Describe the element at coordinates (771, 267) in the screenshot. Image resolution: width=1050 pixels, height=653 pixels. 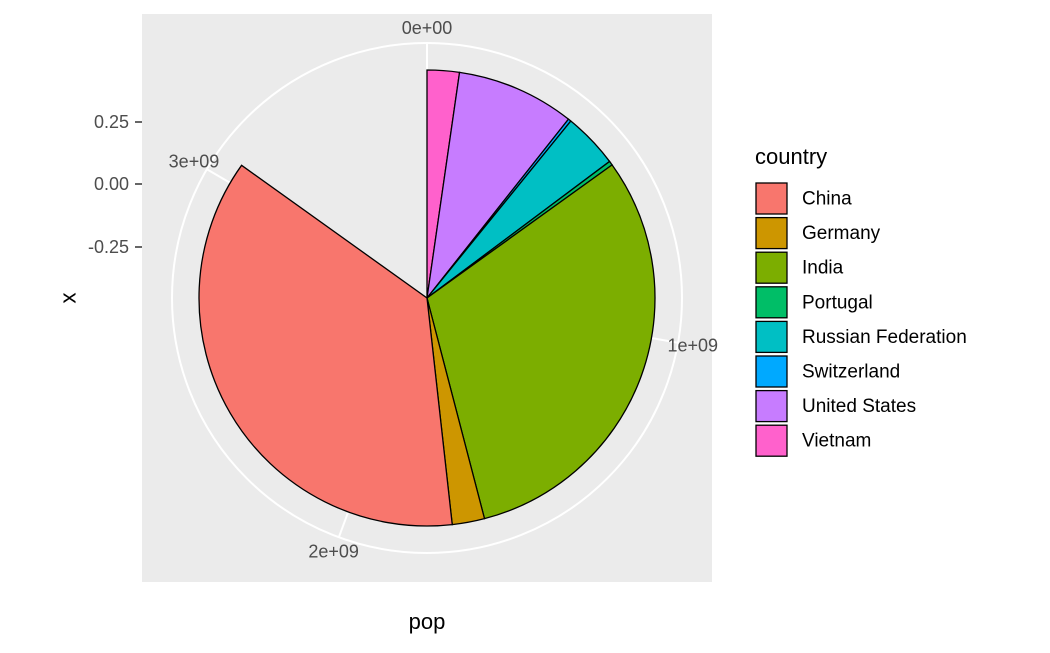
I see `legend-key-india` at that location.